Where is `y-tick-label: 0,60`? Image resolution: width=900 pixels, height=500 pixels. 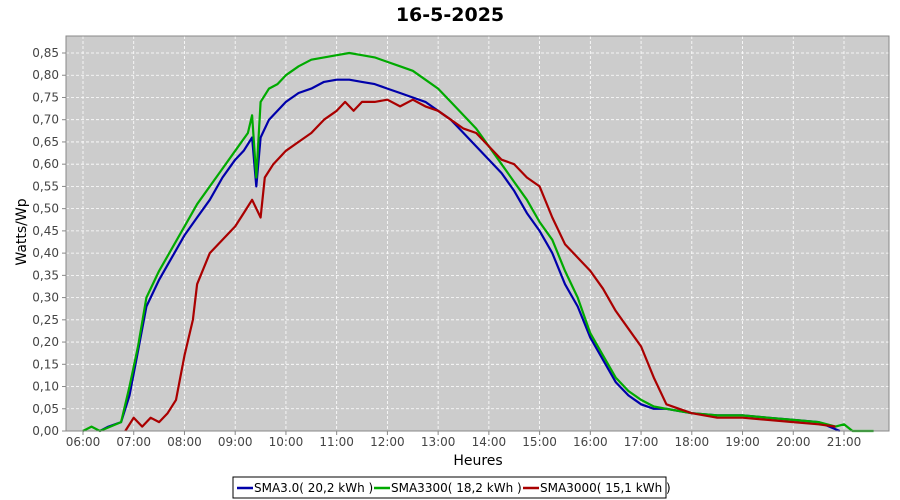 y-tick-label: 0,60 is located at coordinates (45, 164).